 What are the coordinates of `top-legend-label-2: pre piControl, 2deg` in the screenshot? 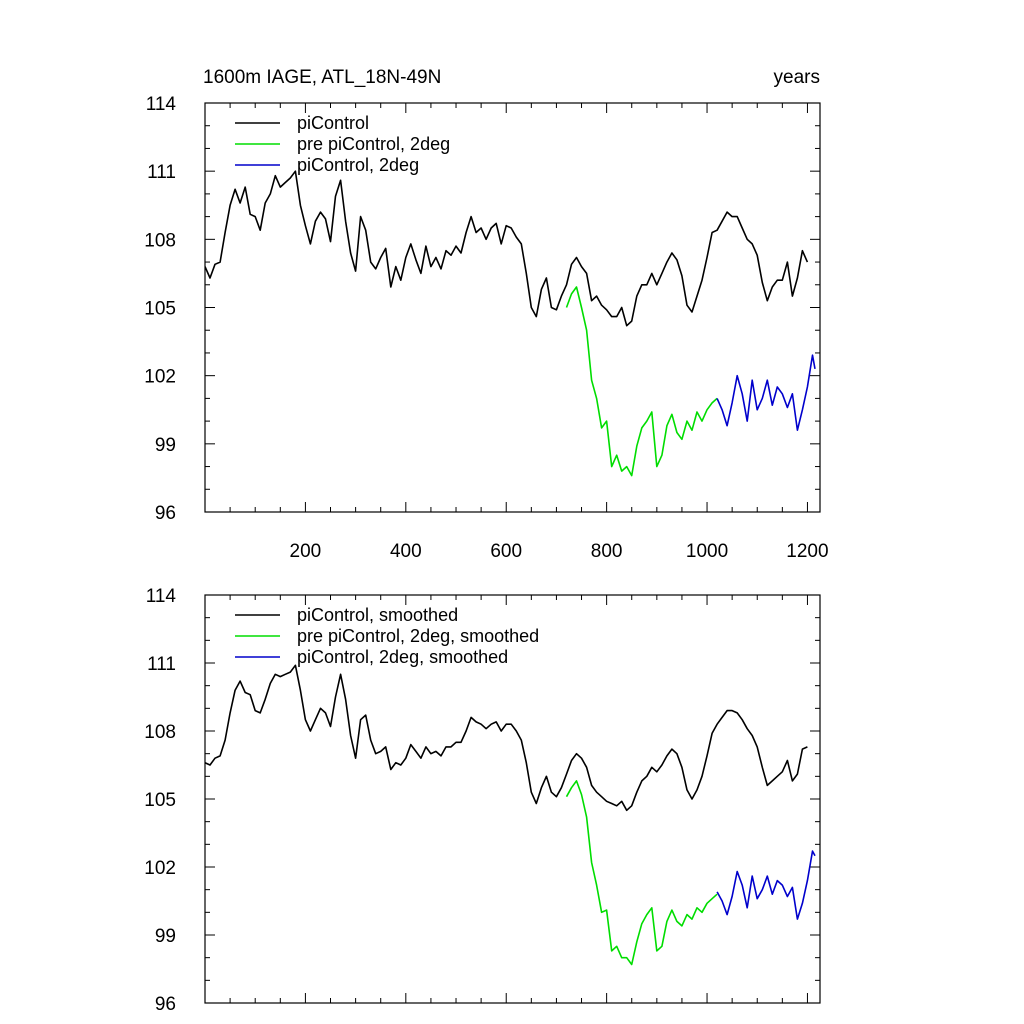 It's located at (373, 144).